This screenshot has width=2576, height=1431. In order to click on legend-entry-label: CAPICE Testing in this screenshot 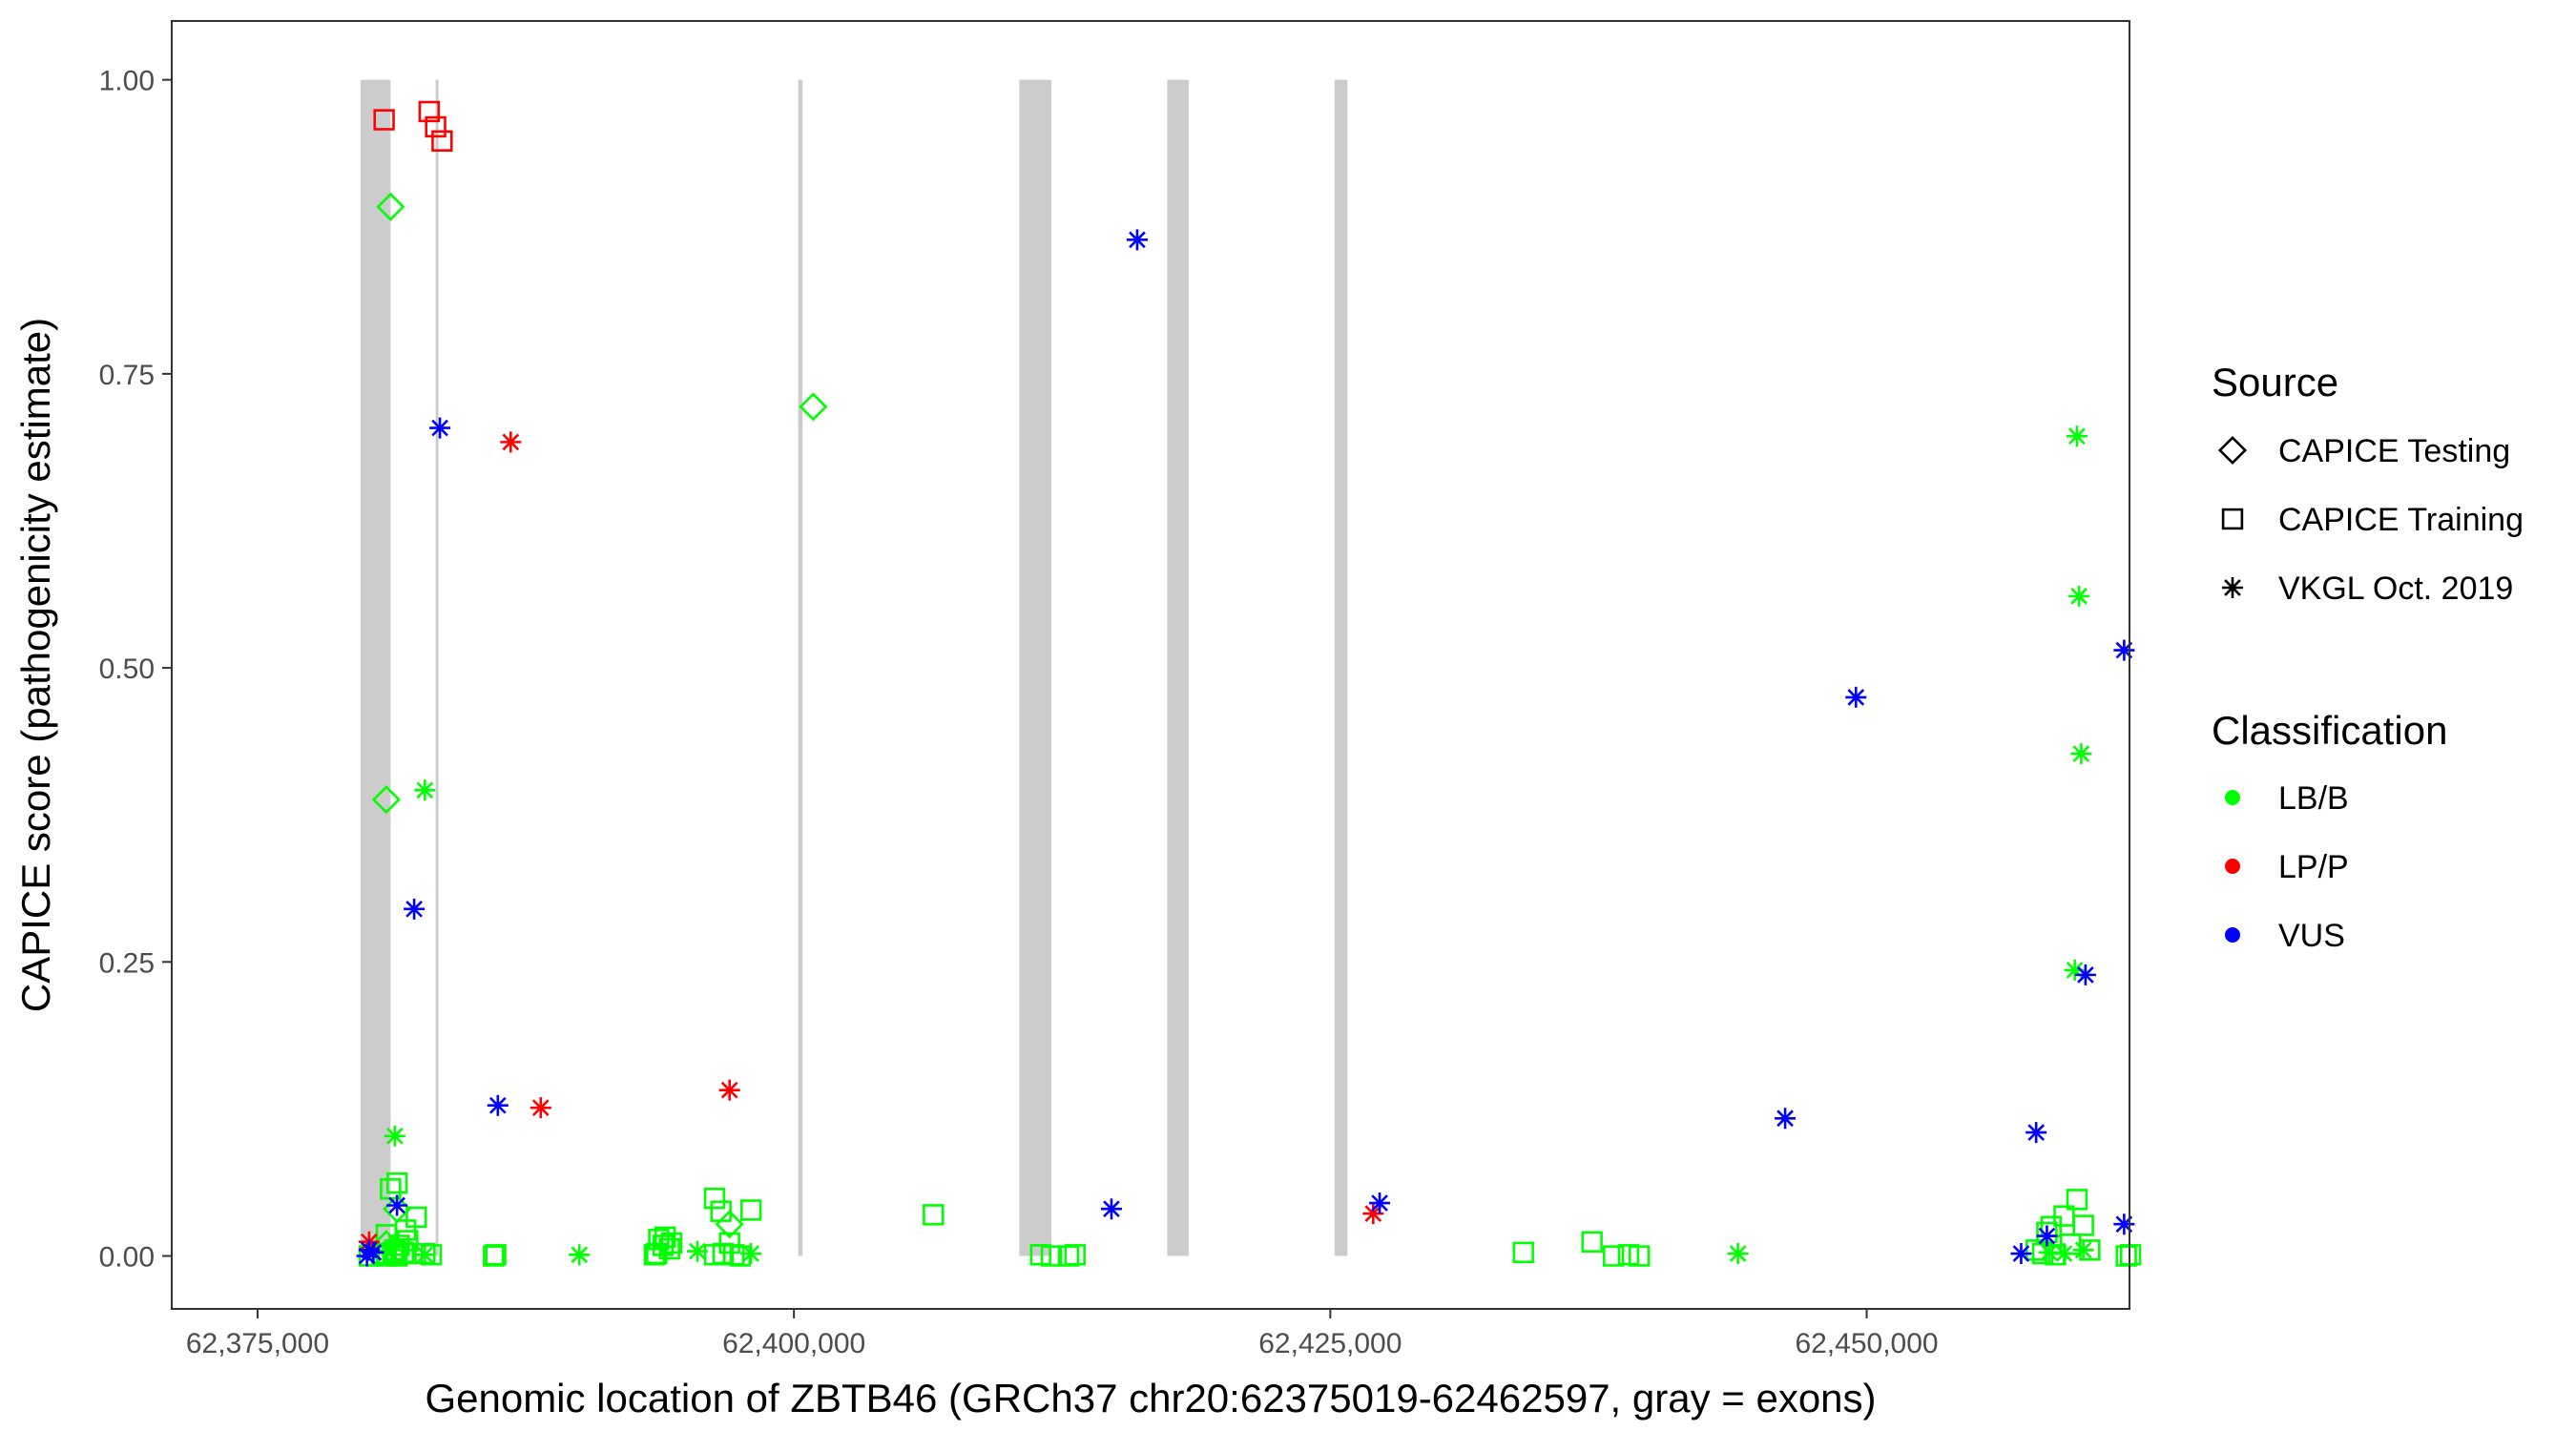, I will do `click(2394, 451)`.